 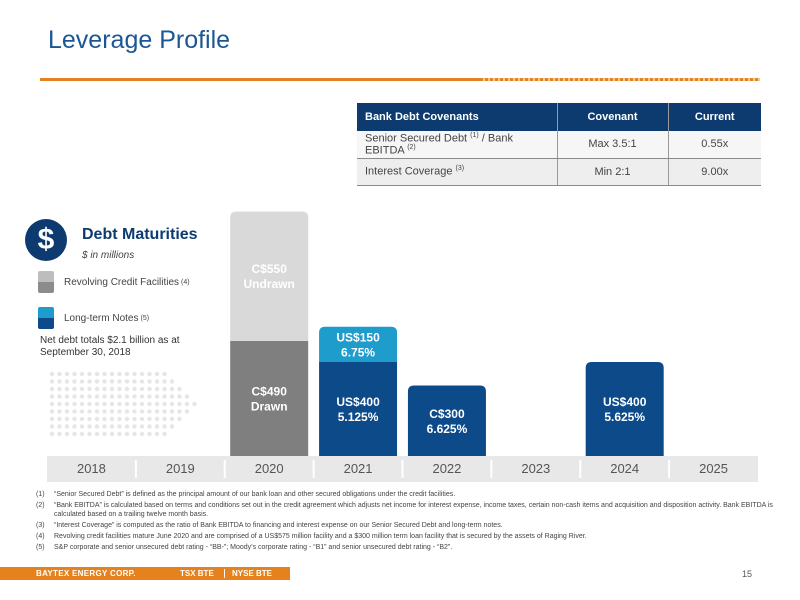 I want to click on covenant-label: Interest Coverage (3), so click(x=457, y=172).